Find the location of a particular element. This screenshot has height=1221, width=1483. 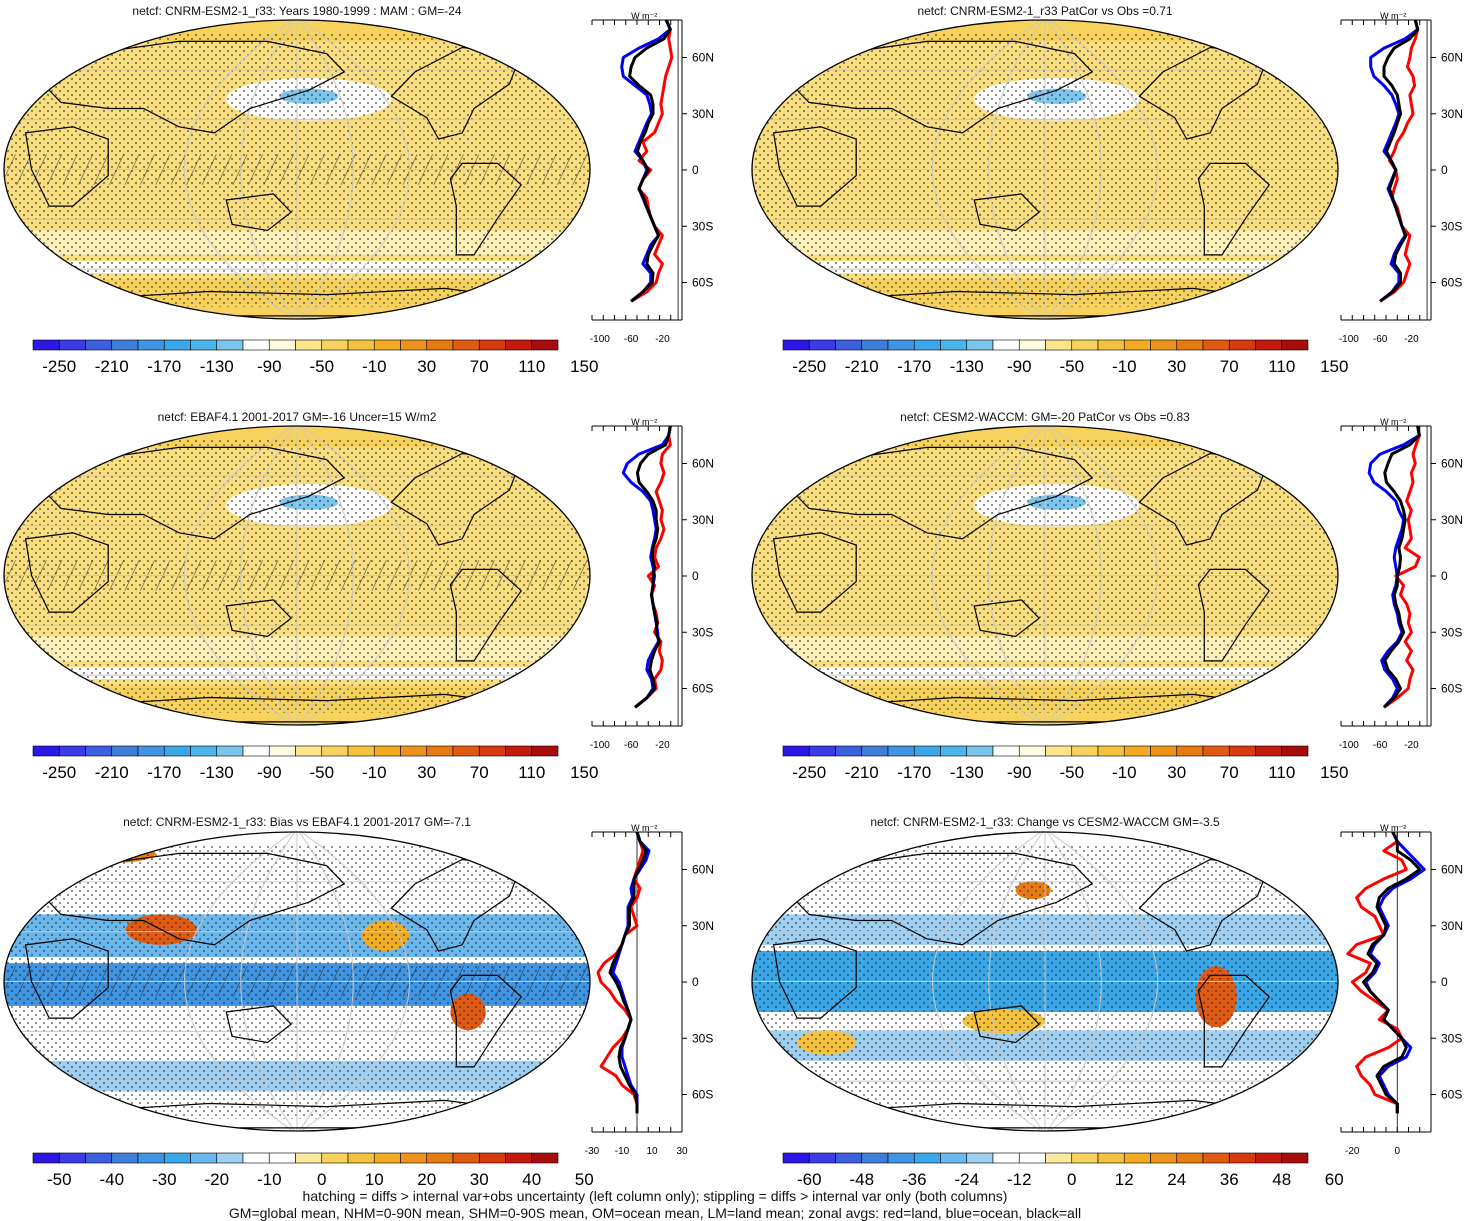

zonal-unit-label: W m⁻² is located at coordinates (1393, 828).